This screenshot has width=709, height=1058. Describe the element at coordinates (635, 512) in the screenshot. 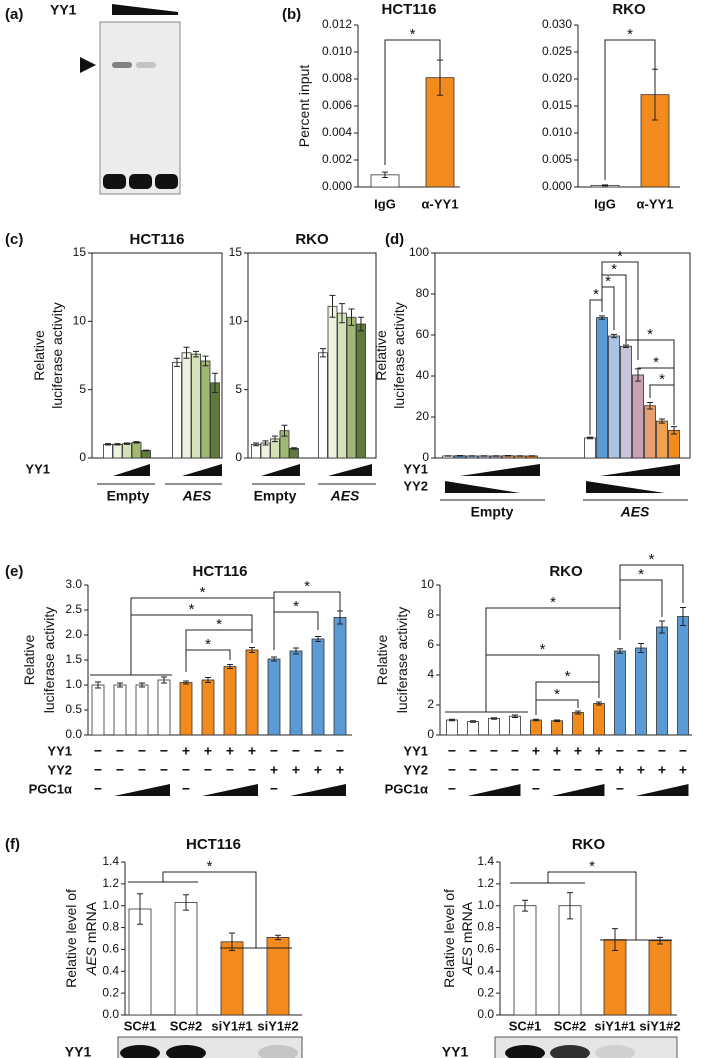

I see `group-label: AES` at that location.